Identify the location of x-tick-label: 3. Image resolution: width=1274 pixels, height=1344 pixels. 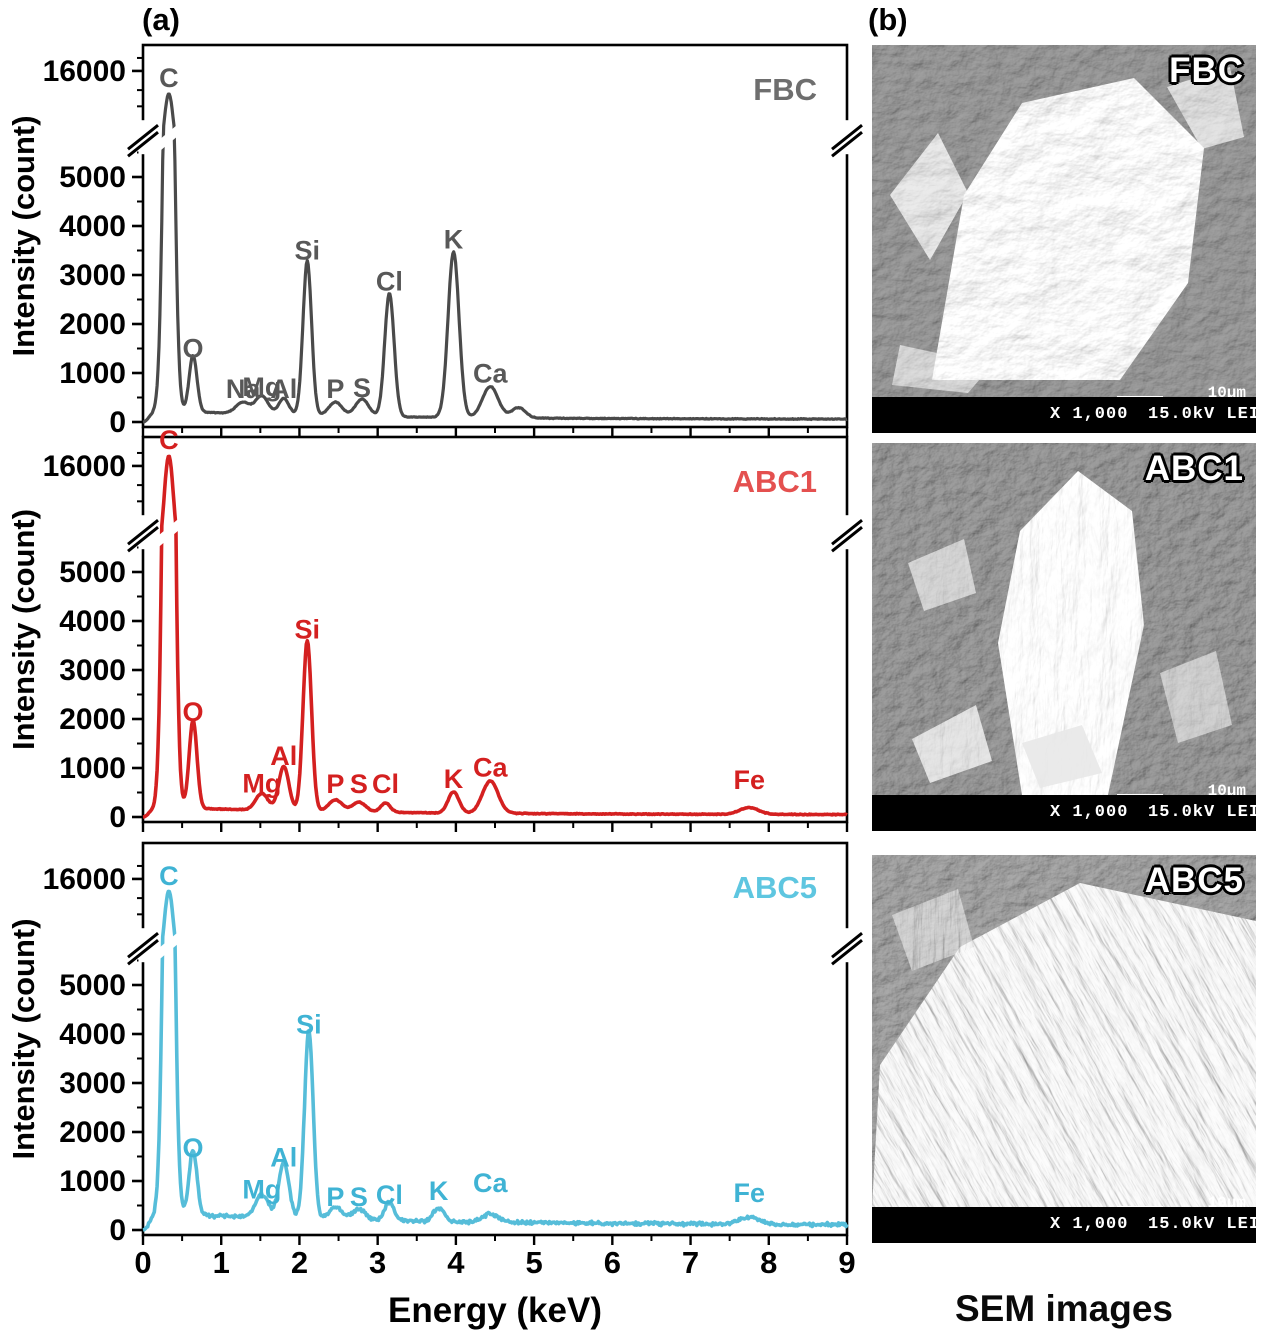
(377, 1262).